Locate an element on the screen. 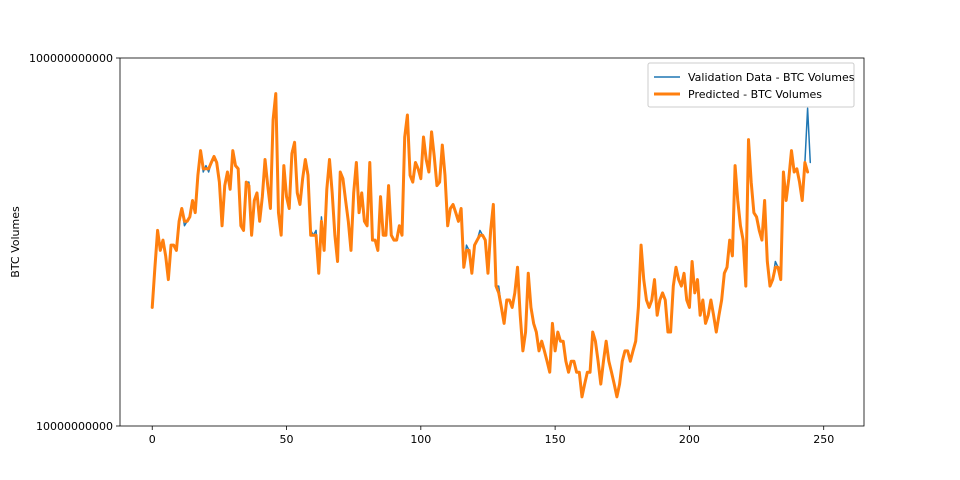  legend-box is located at coordinates (751, 85).